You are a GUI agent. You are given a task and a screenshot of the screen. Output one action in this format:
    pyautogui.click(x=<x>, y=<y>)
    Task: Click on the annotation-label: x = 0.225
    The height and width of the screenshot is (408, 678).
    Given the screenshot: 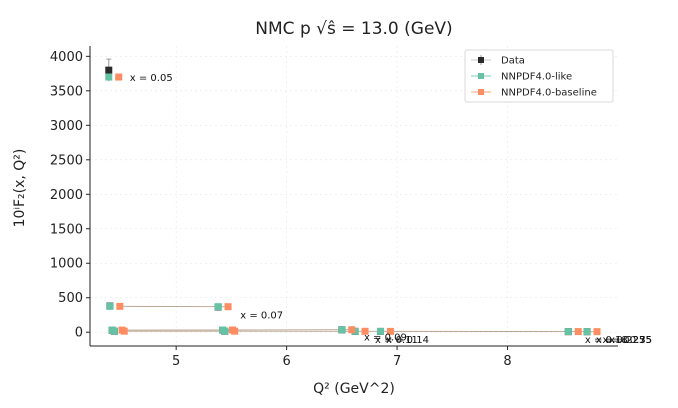 What is the action you would take?
    pyautogui.click(x=620, y=340)
    